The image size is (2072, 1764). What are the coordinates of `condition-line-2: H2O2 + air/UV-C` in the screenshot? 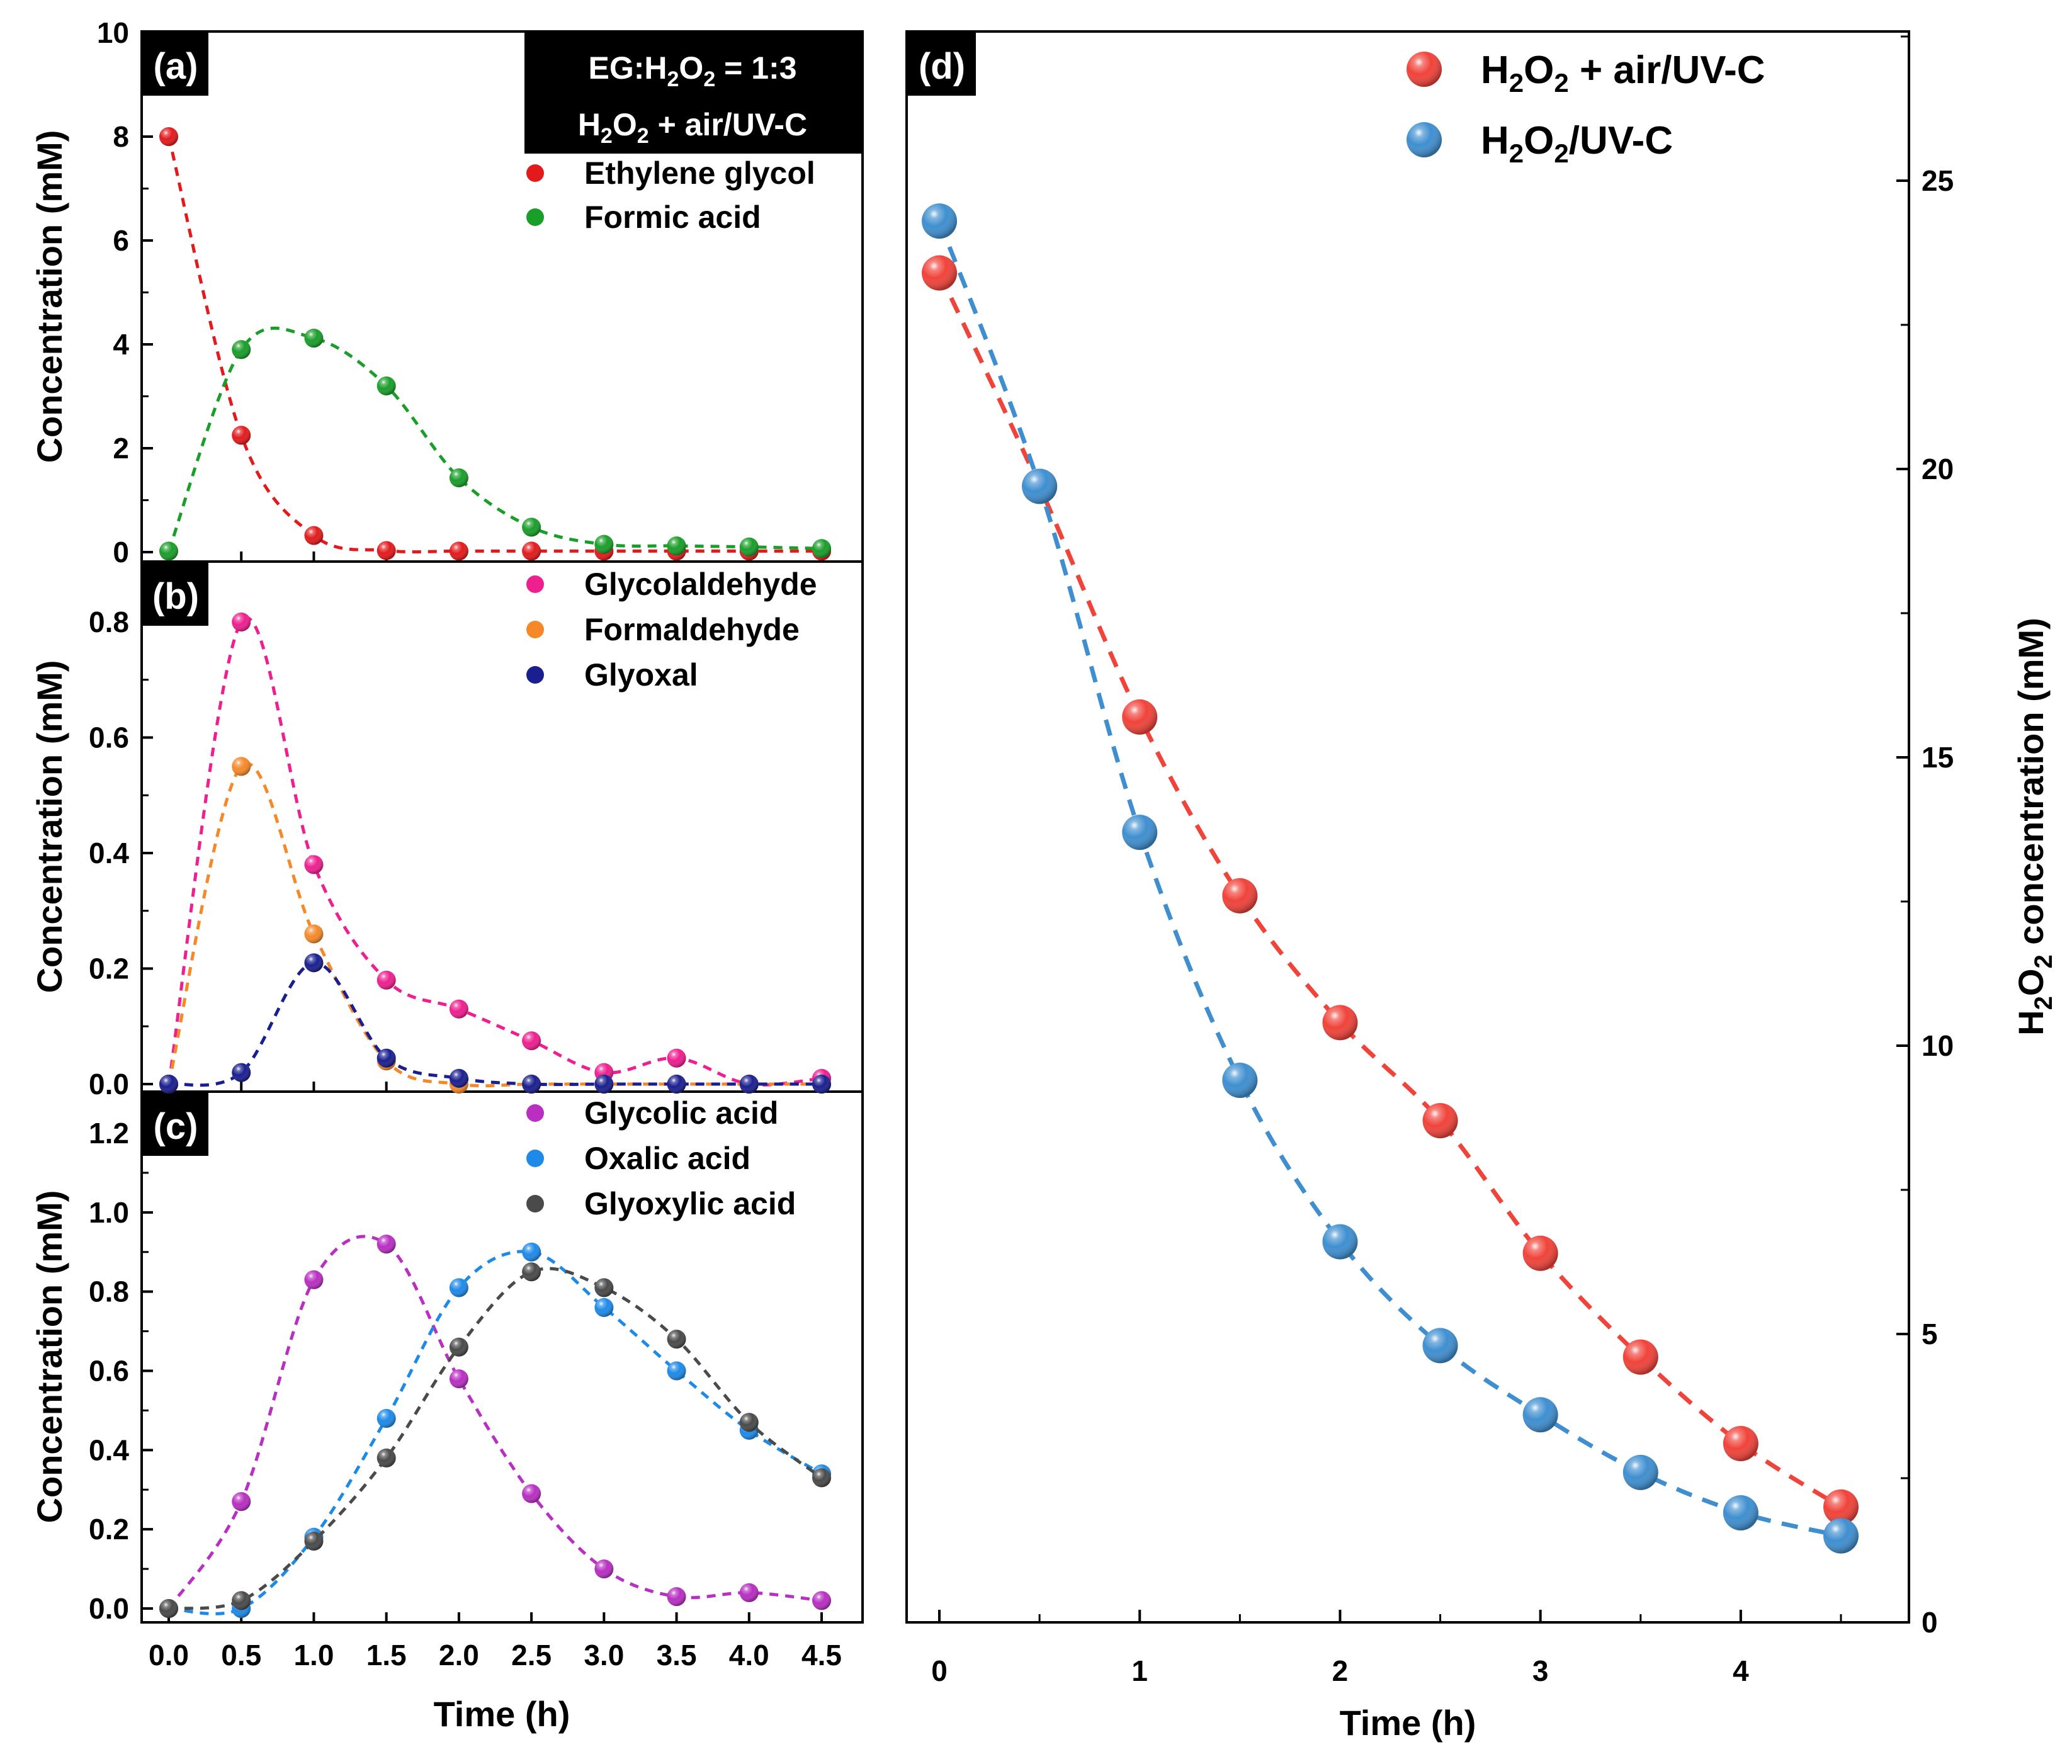 It's located at (692, 128).